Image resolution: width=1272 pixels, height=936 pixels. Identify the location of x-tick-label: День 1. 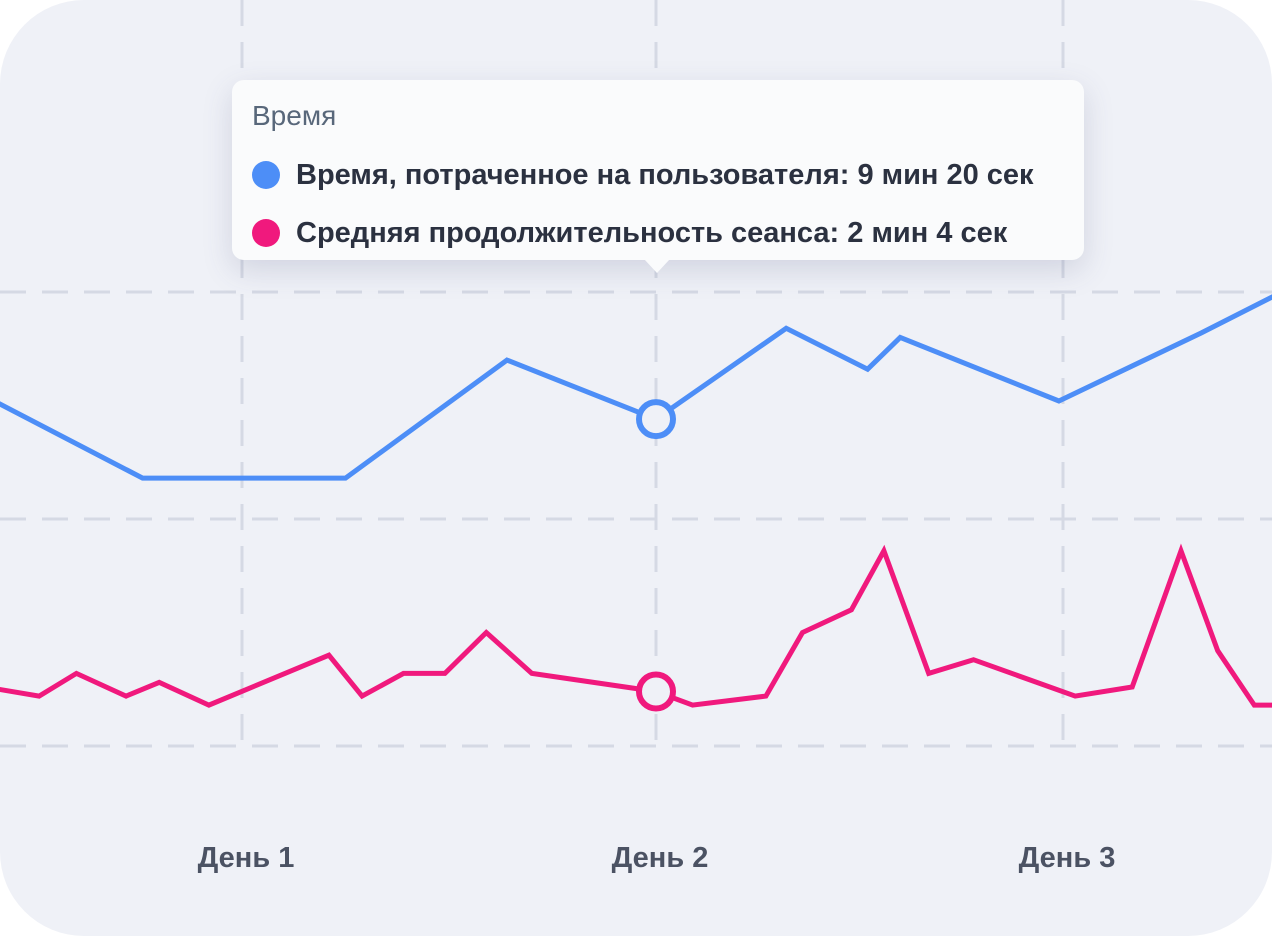
(246, 858).